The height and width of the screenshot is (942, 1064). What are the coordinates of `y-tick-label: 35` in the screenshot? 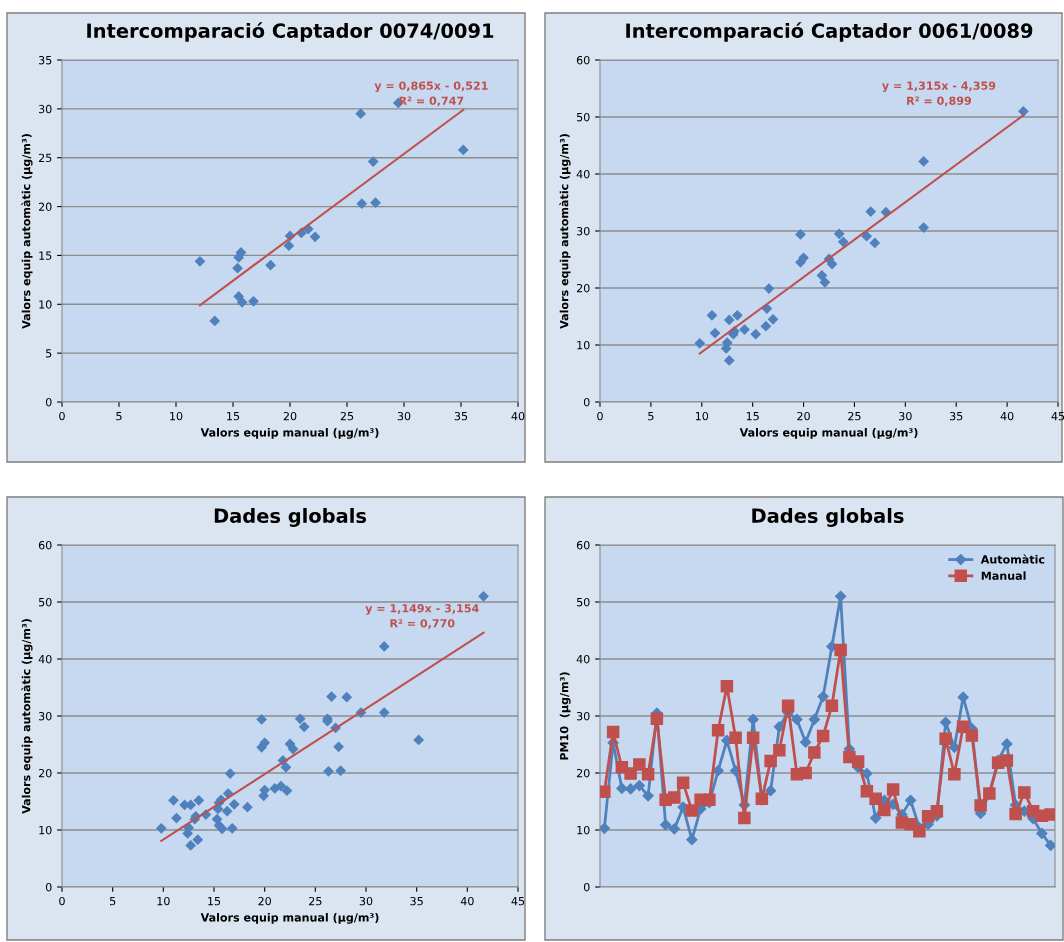 It's located at (45, 60).